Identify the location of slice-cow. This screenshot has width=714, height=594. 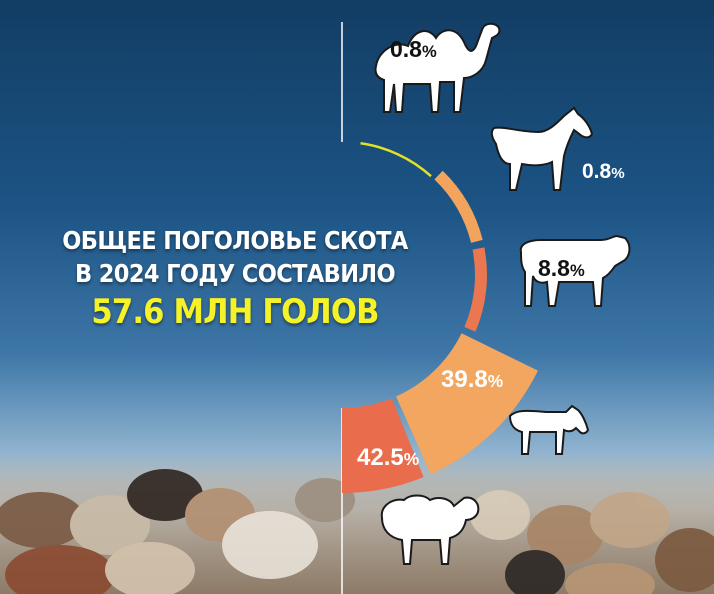
(475, 289).